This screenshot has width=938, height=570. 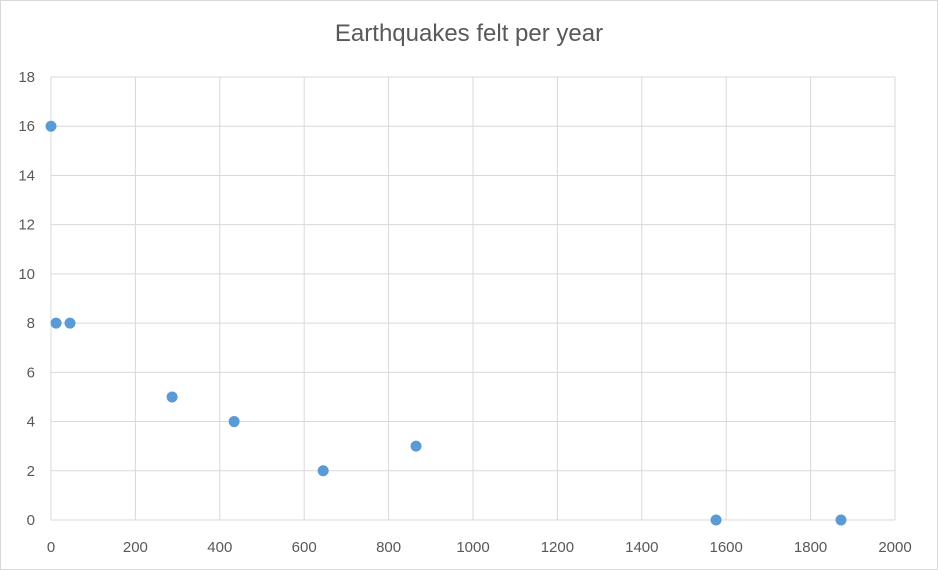 I want to click on y-tick-label: 12, so click(x=26, y=225).